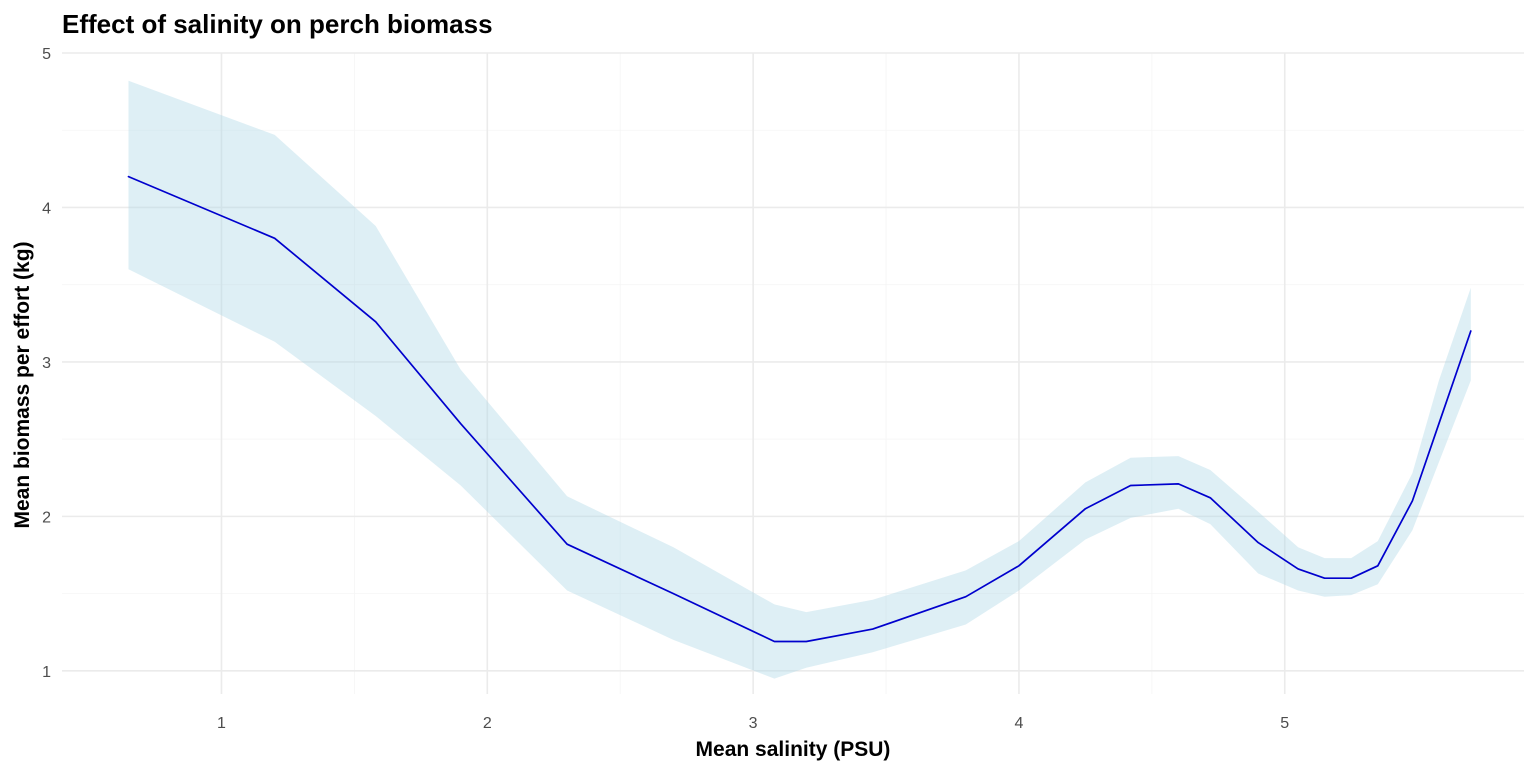 The width and height of the screenshot is (1536, 773). I want to click on x-tick-label: 3, so click(753, 723).